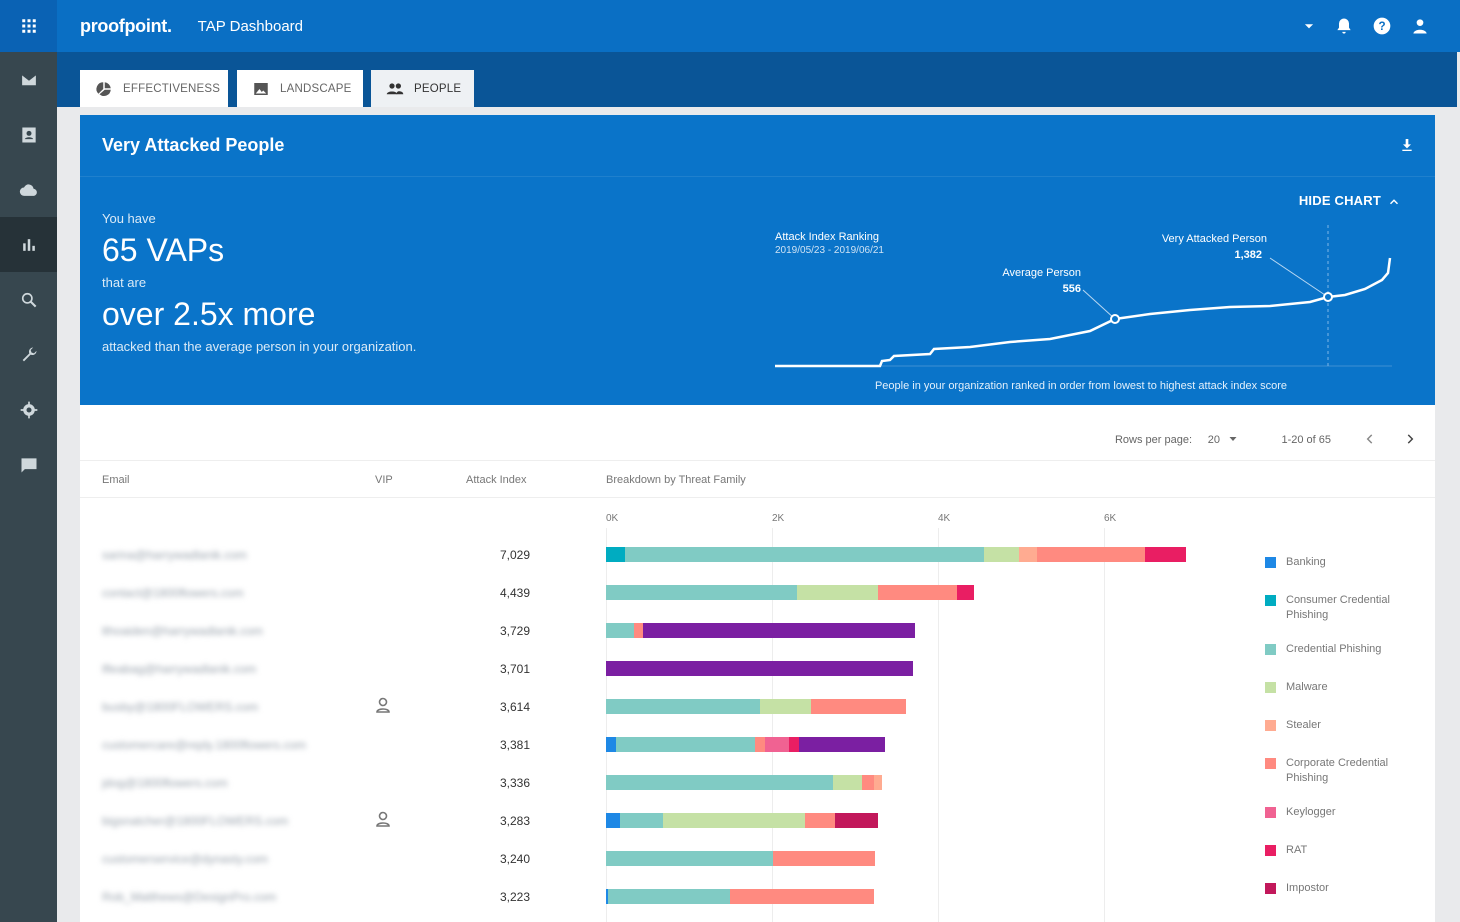 The image size is (1460, 922). Describe the element at coordinates (300, 88) in the screenshot. I see `tab-landscape: LANDSCAPE` at that location.